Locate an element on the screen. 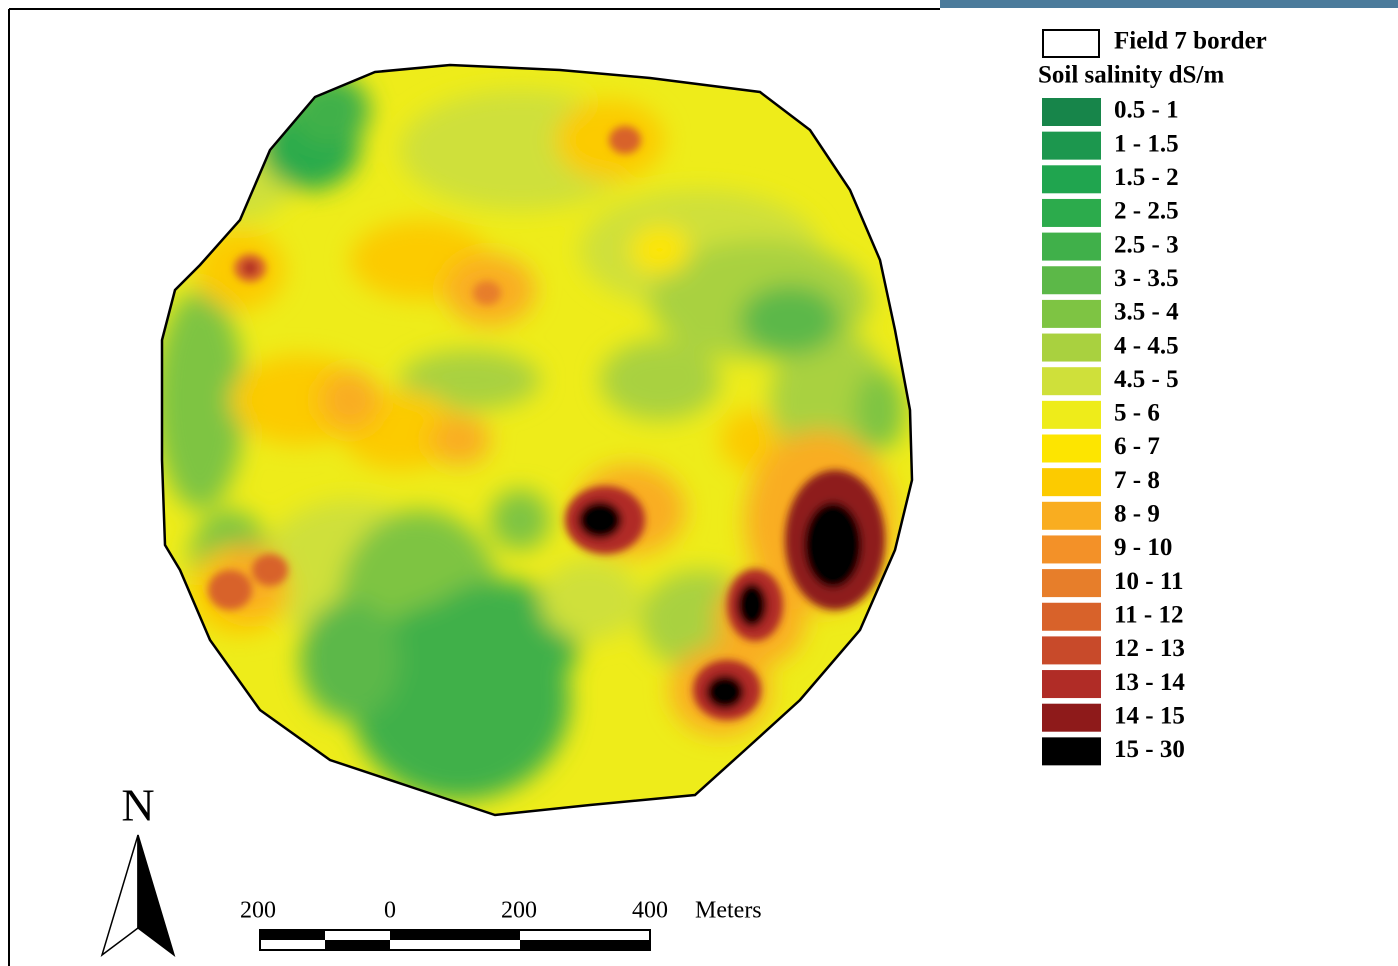 The image size is (1398, 966). legend-label: 2.5 - 3 is located at coordinates (1146, 244).